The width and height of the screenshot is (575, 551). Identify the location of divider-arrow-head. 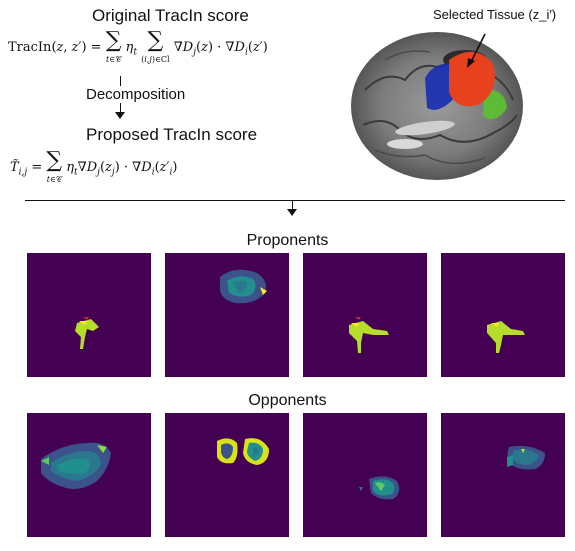
(292, 212).